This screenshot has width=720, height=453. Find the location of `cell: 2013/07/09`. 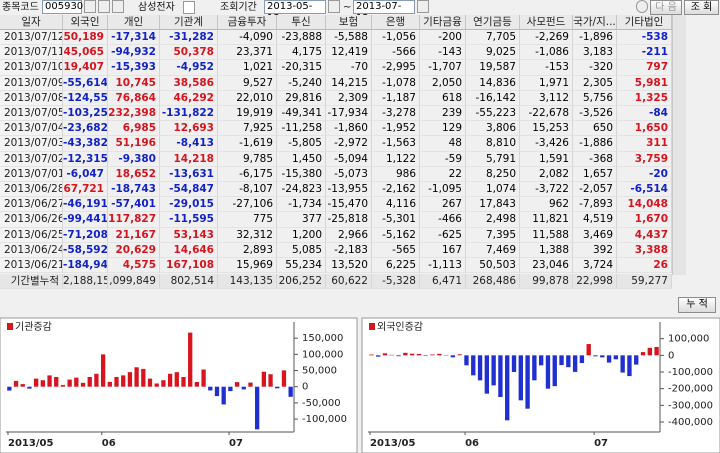

cell: 2013/07/09 is located at coordinates (31, 83).